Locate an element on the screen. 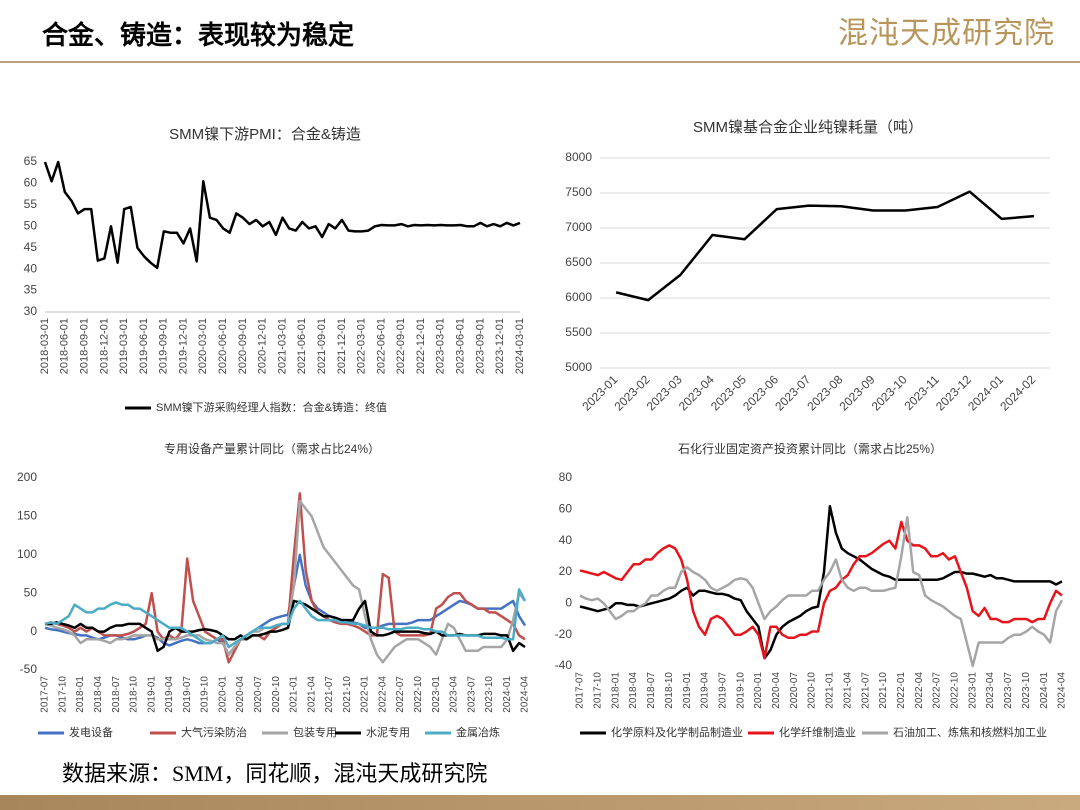 The image size is (1080, 810). slide-title: 合金、铸造：表现较为稳定 is located at coordinates (198, 35).